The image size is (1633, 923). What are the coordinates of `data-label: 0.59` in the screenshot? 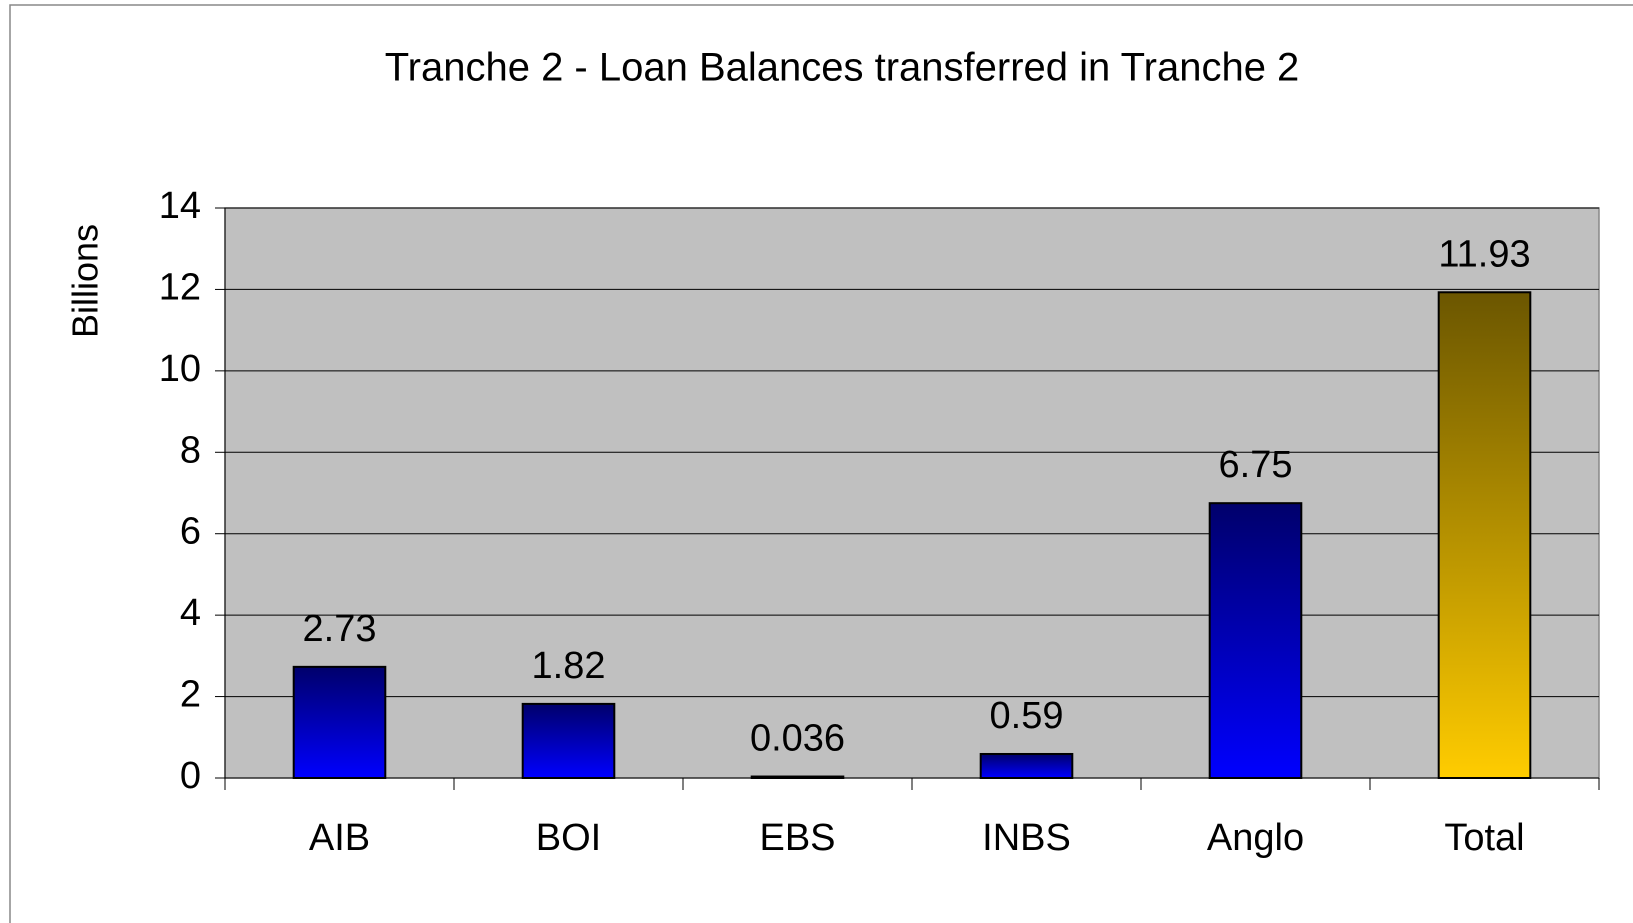 It's located at (1027, 716).